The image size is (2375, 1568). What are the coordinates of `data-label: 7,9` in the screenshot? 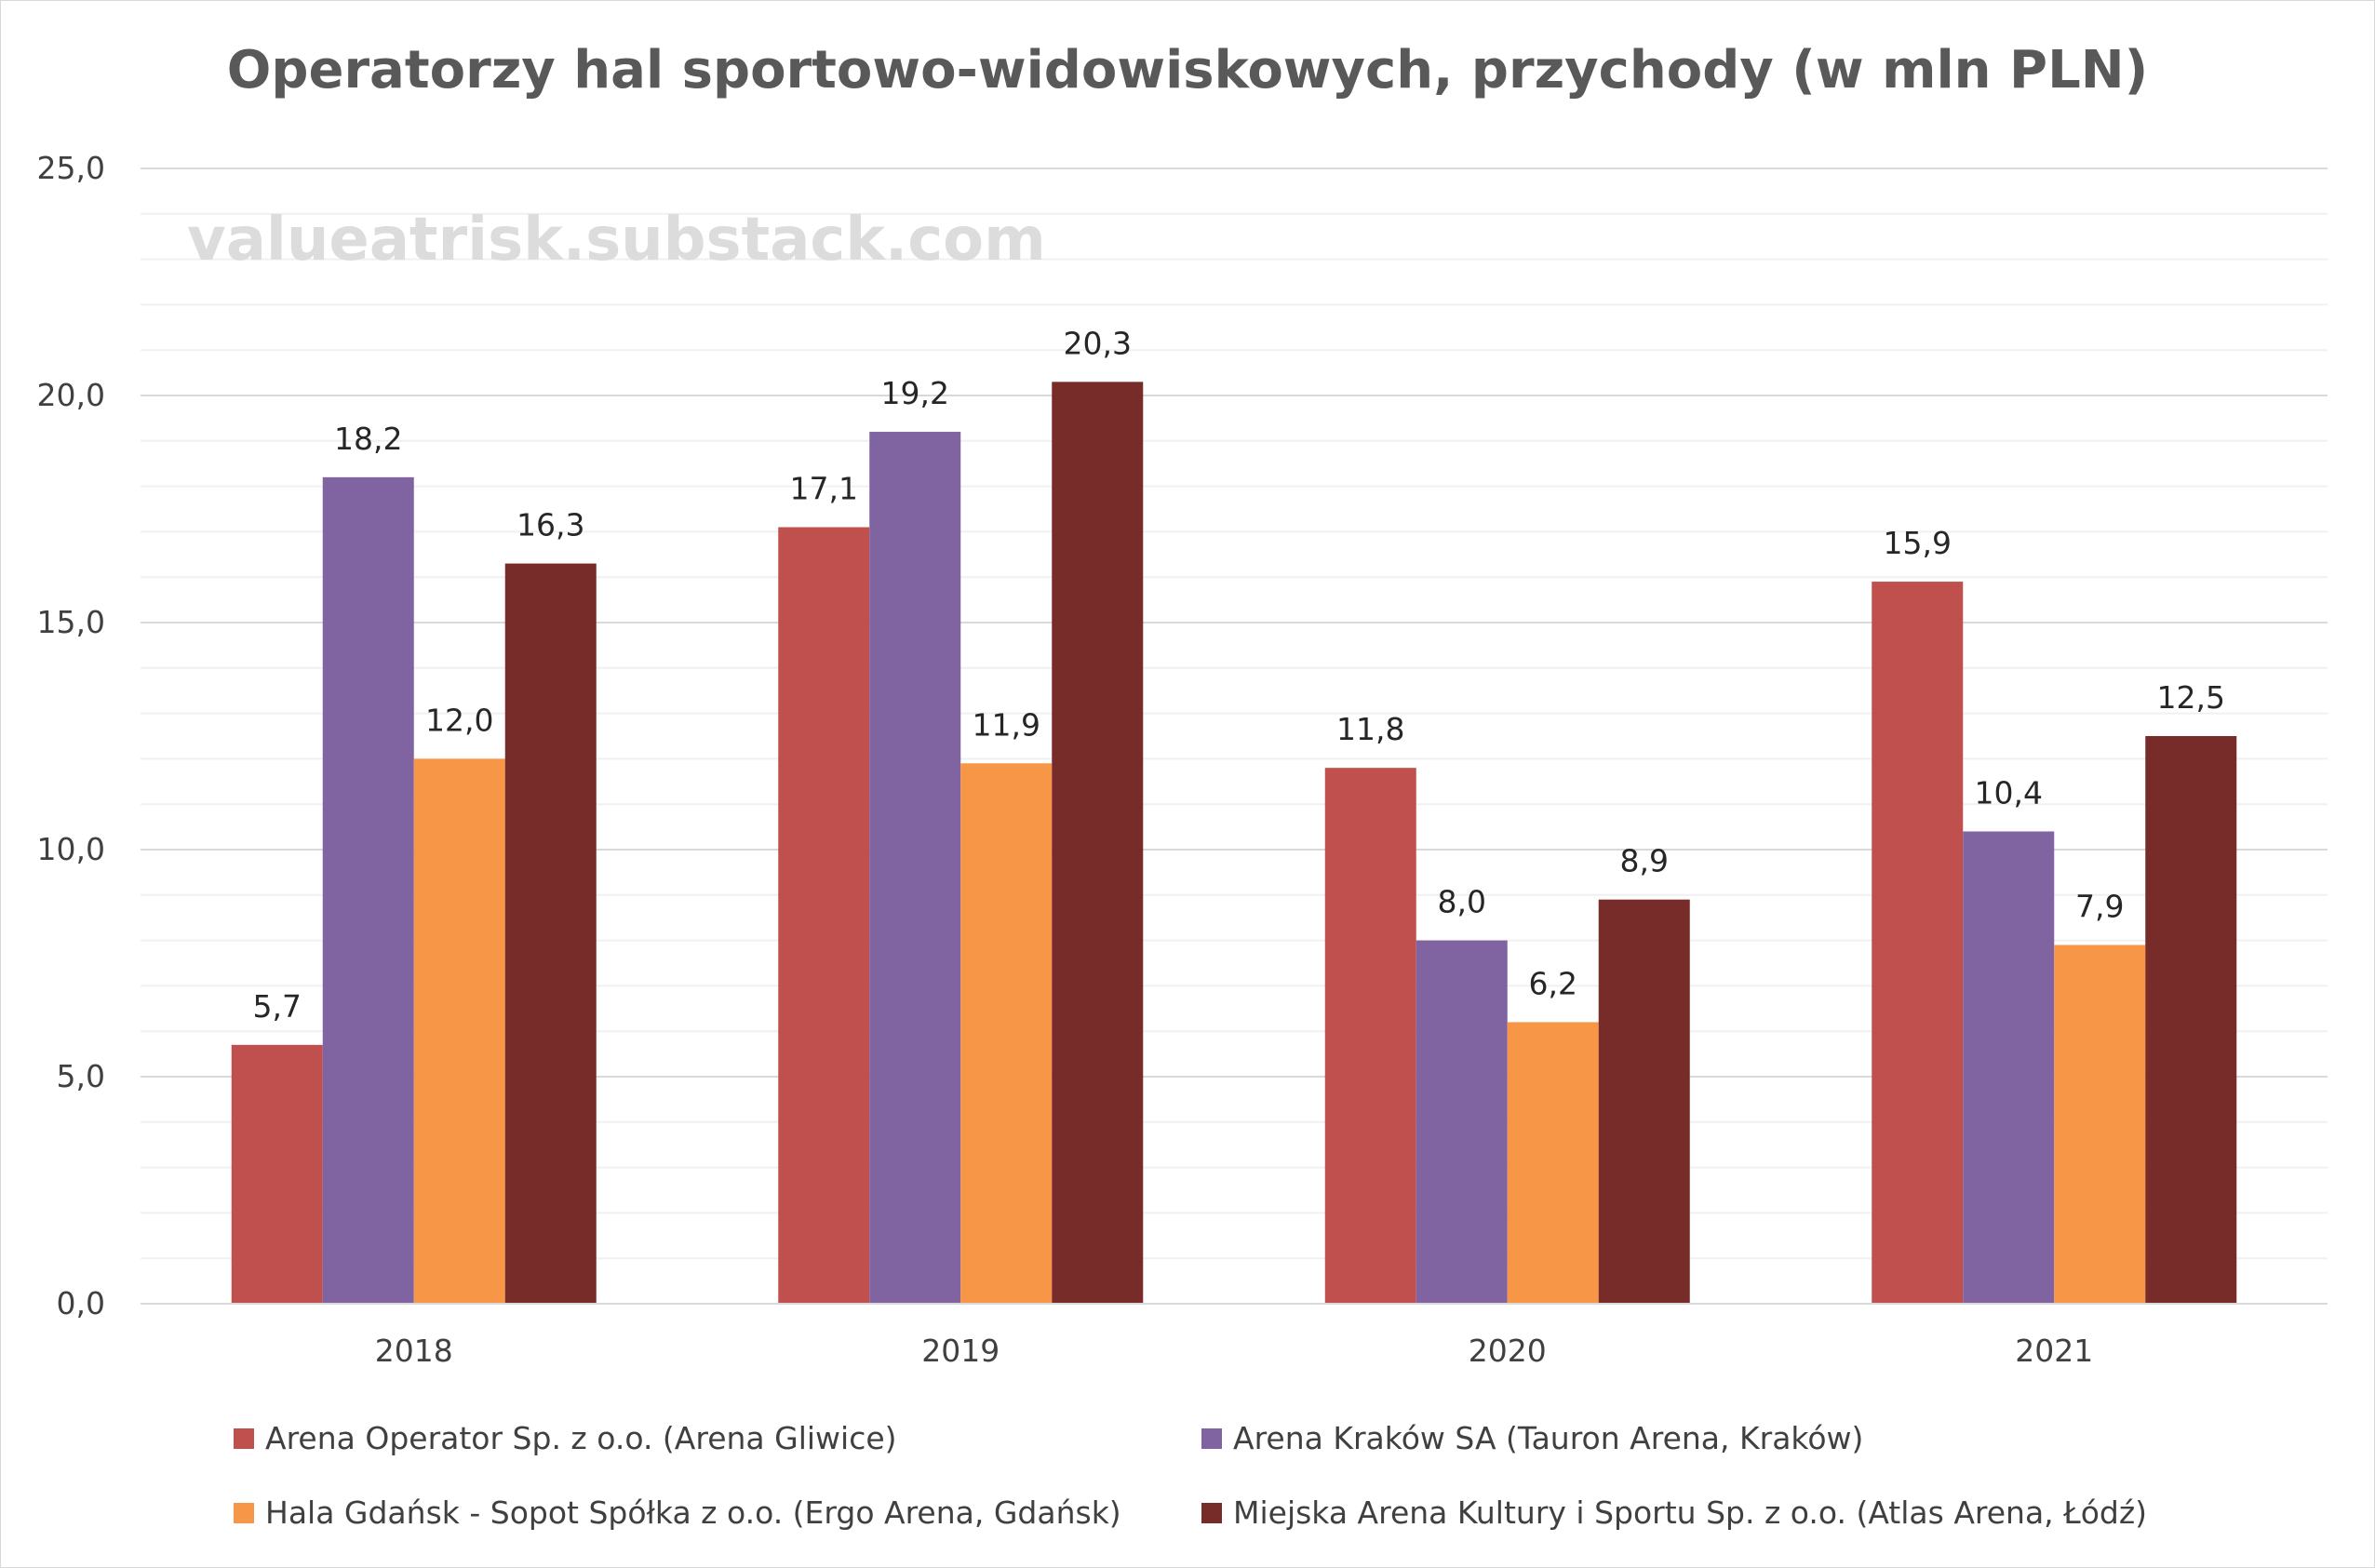 It's located at (2100, 906).